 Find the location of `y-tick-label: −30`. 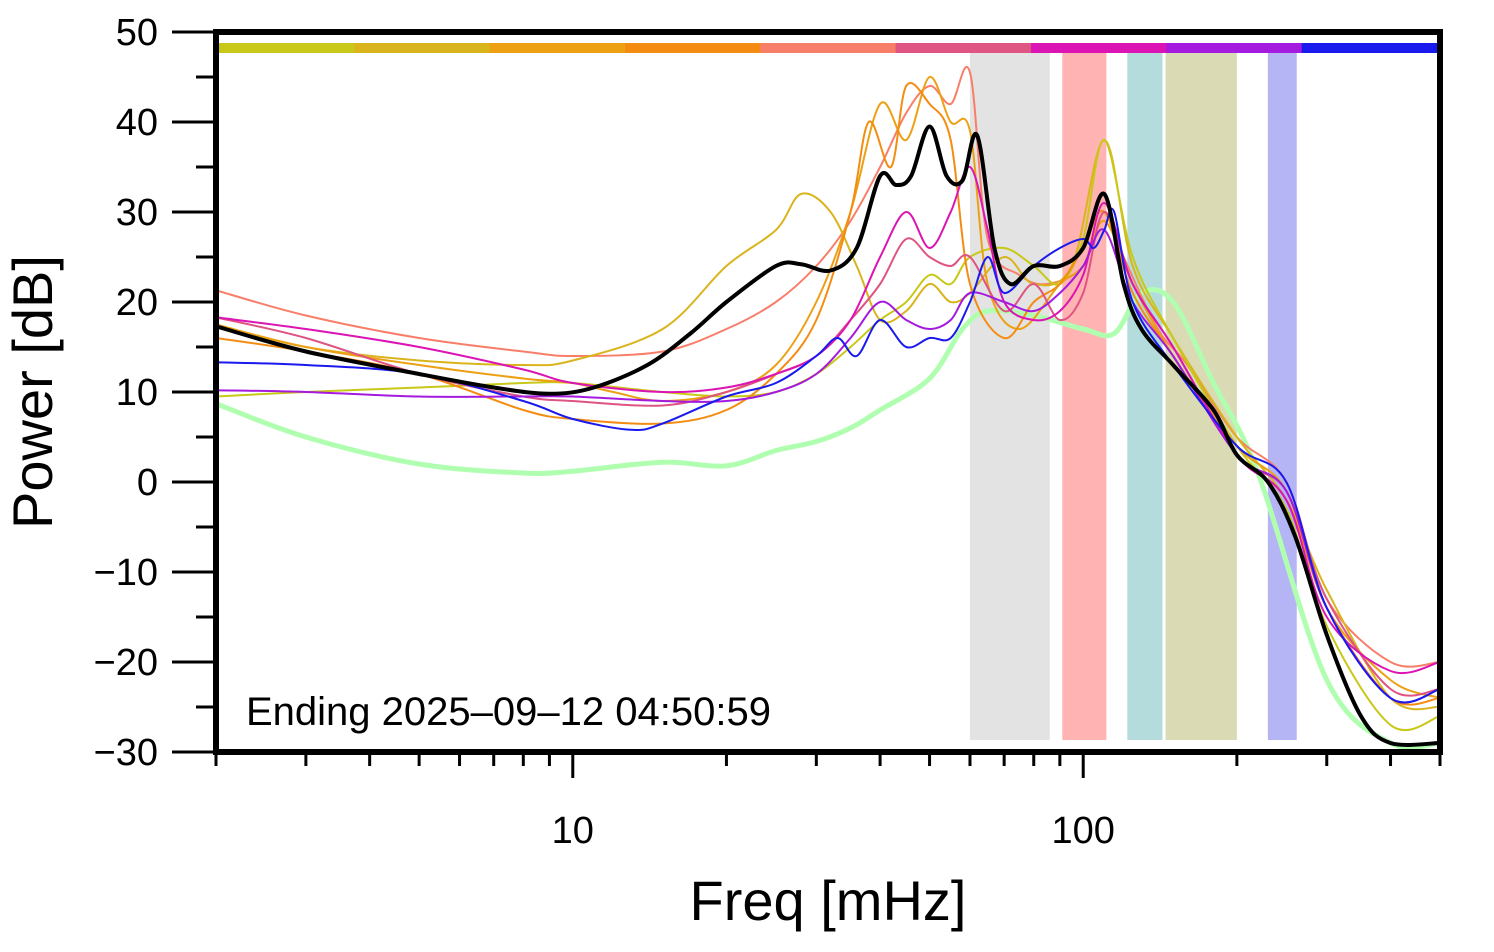

y-tick-label: −30 is located at coordinates (126, 753).